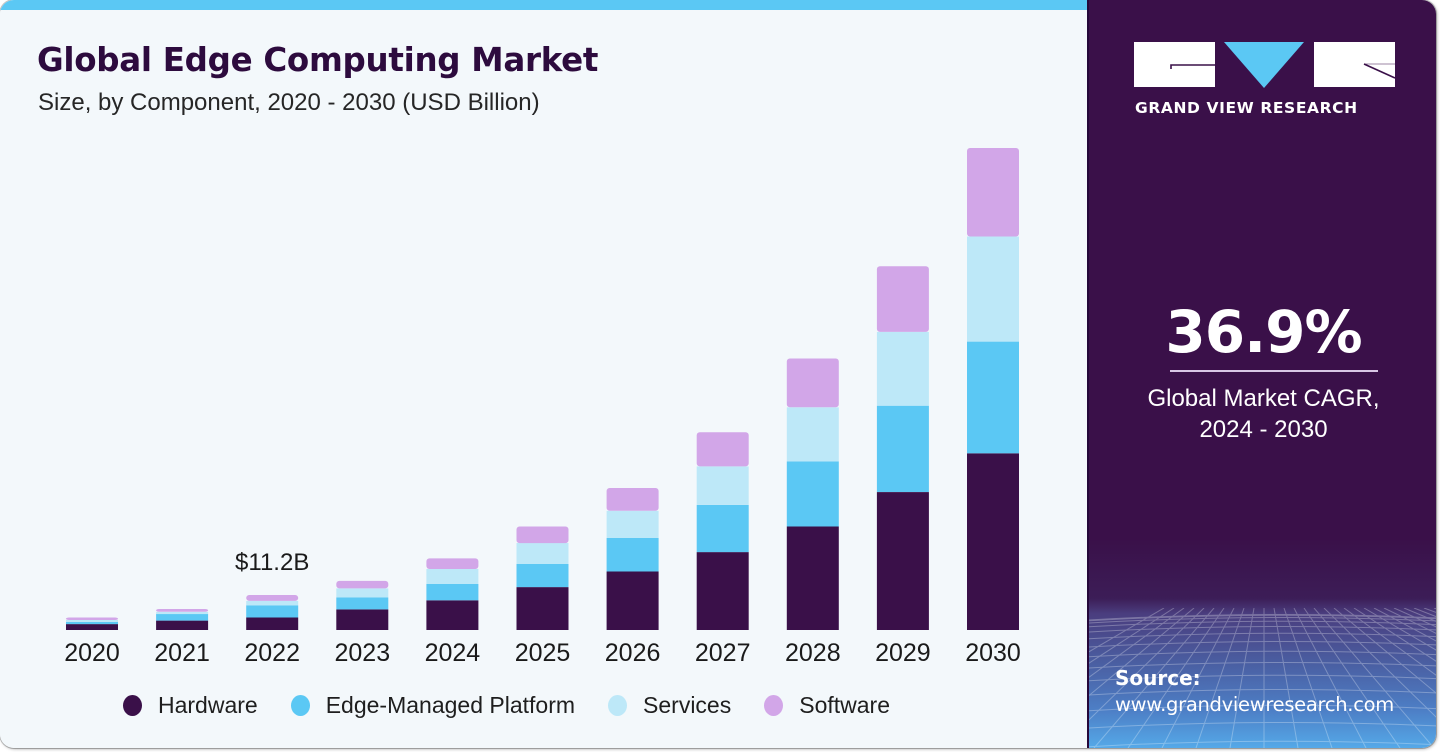  What do you see at coordinates (542, 576) in the screenshot?
I see `bar-segment-edge-managed-platform-2025` at bounding box center [542, 576].